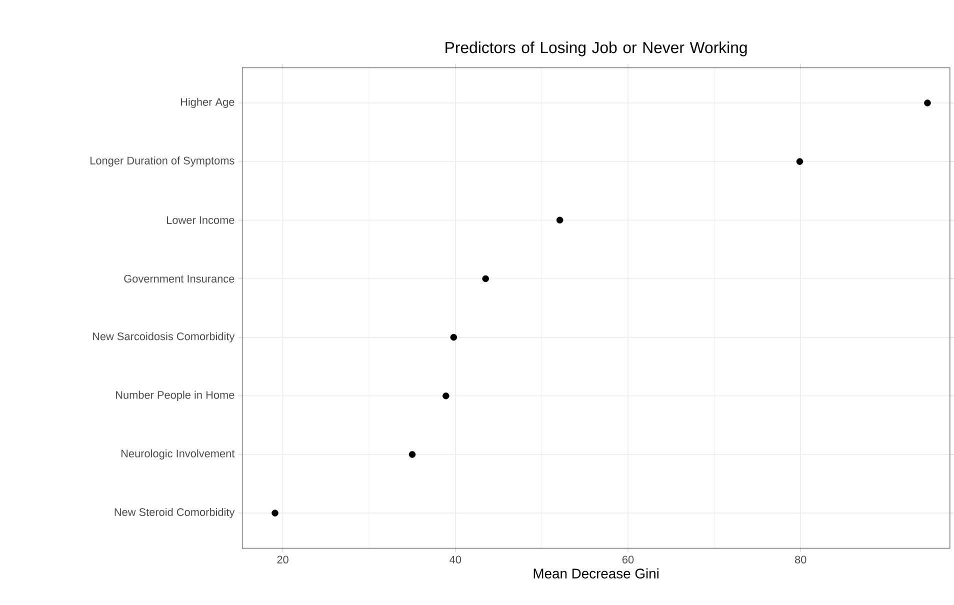  What do you see at coordinates (200, 220) in the screenshot?
I see `y-tick-label: Lower Income` at bounding box center [200, 220].